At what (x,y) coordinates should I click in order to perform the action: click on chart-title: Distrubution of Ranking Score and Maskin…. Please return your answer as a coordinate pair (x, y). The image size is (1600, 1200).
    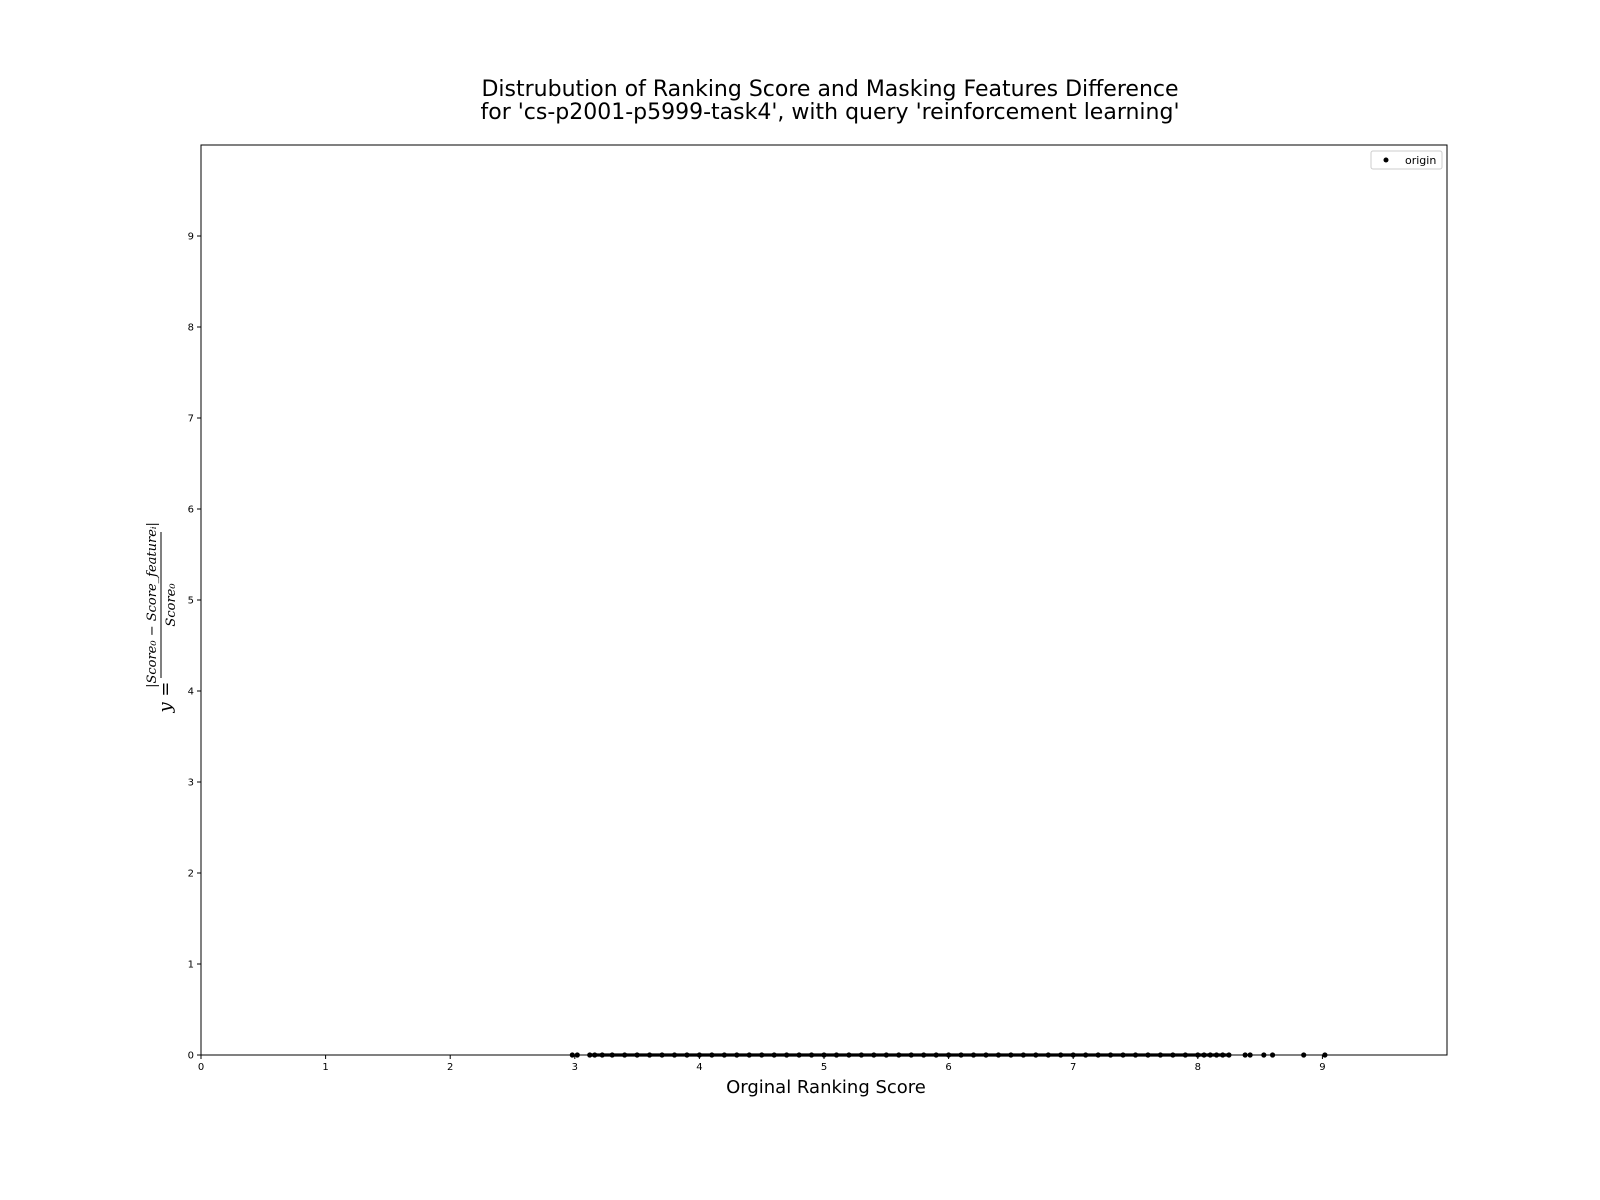
    Looking at the image, I should click on (800, 101).